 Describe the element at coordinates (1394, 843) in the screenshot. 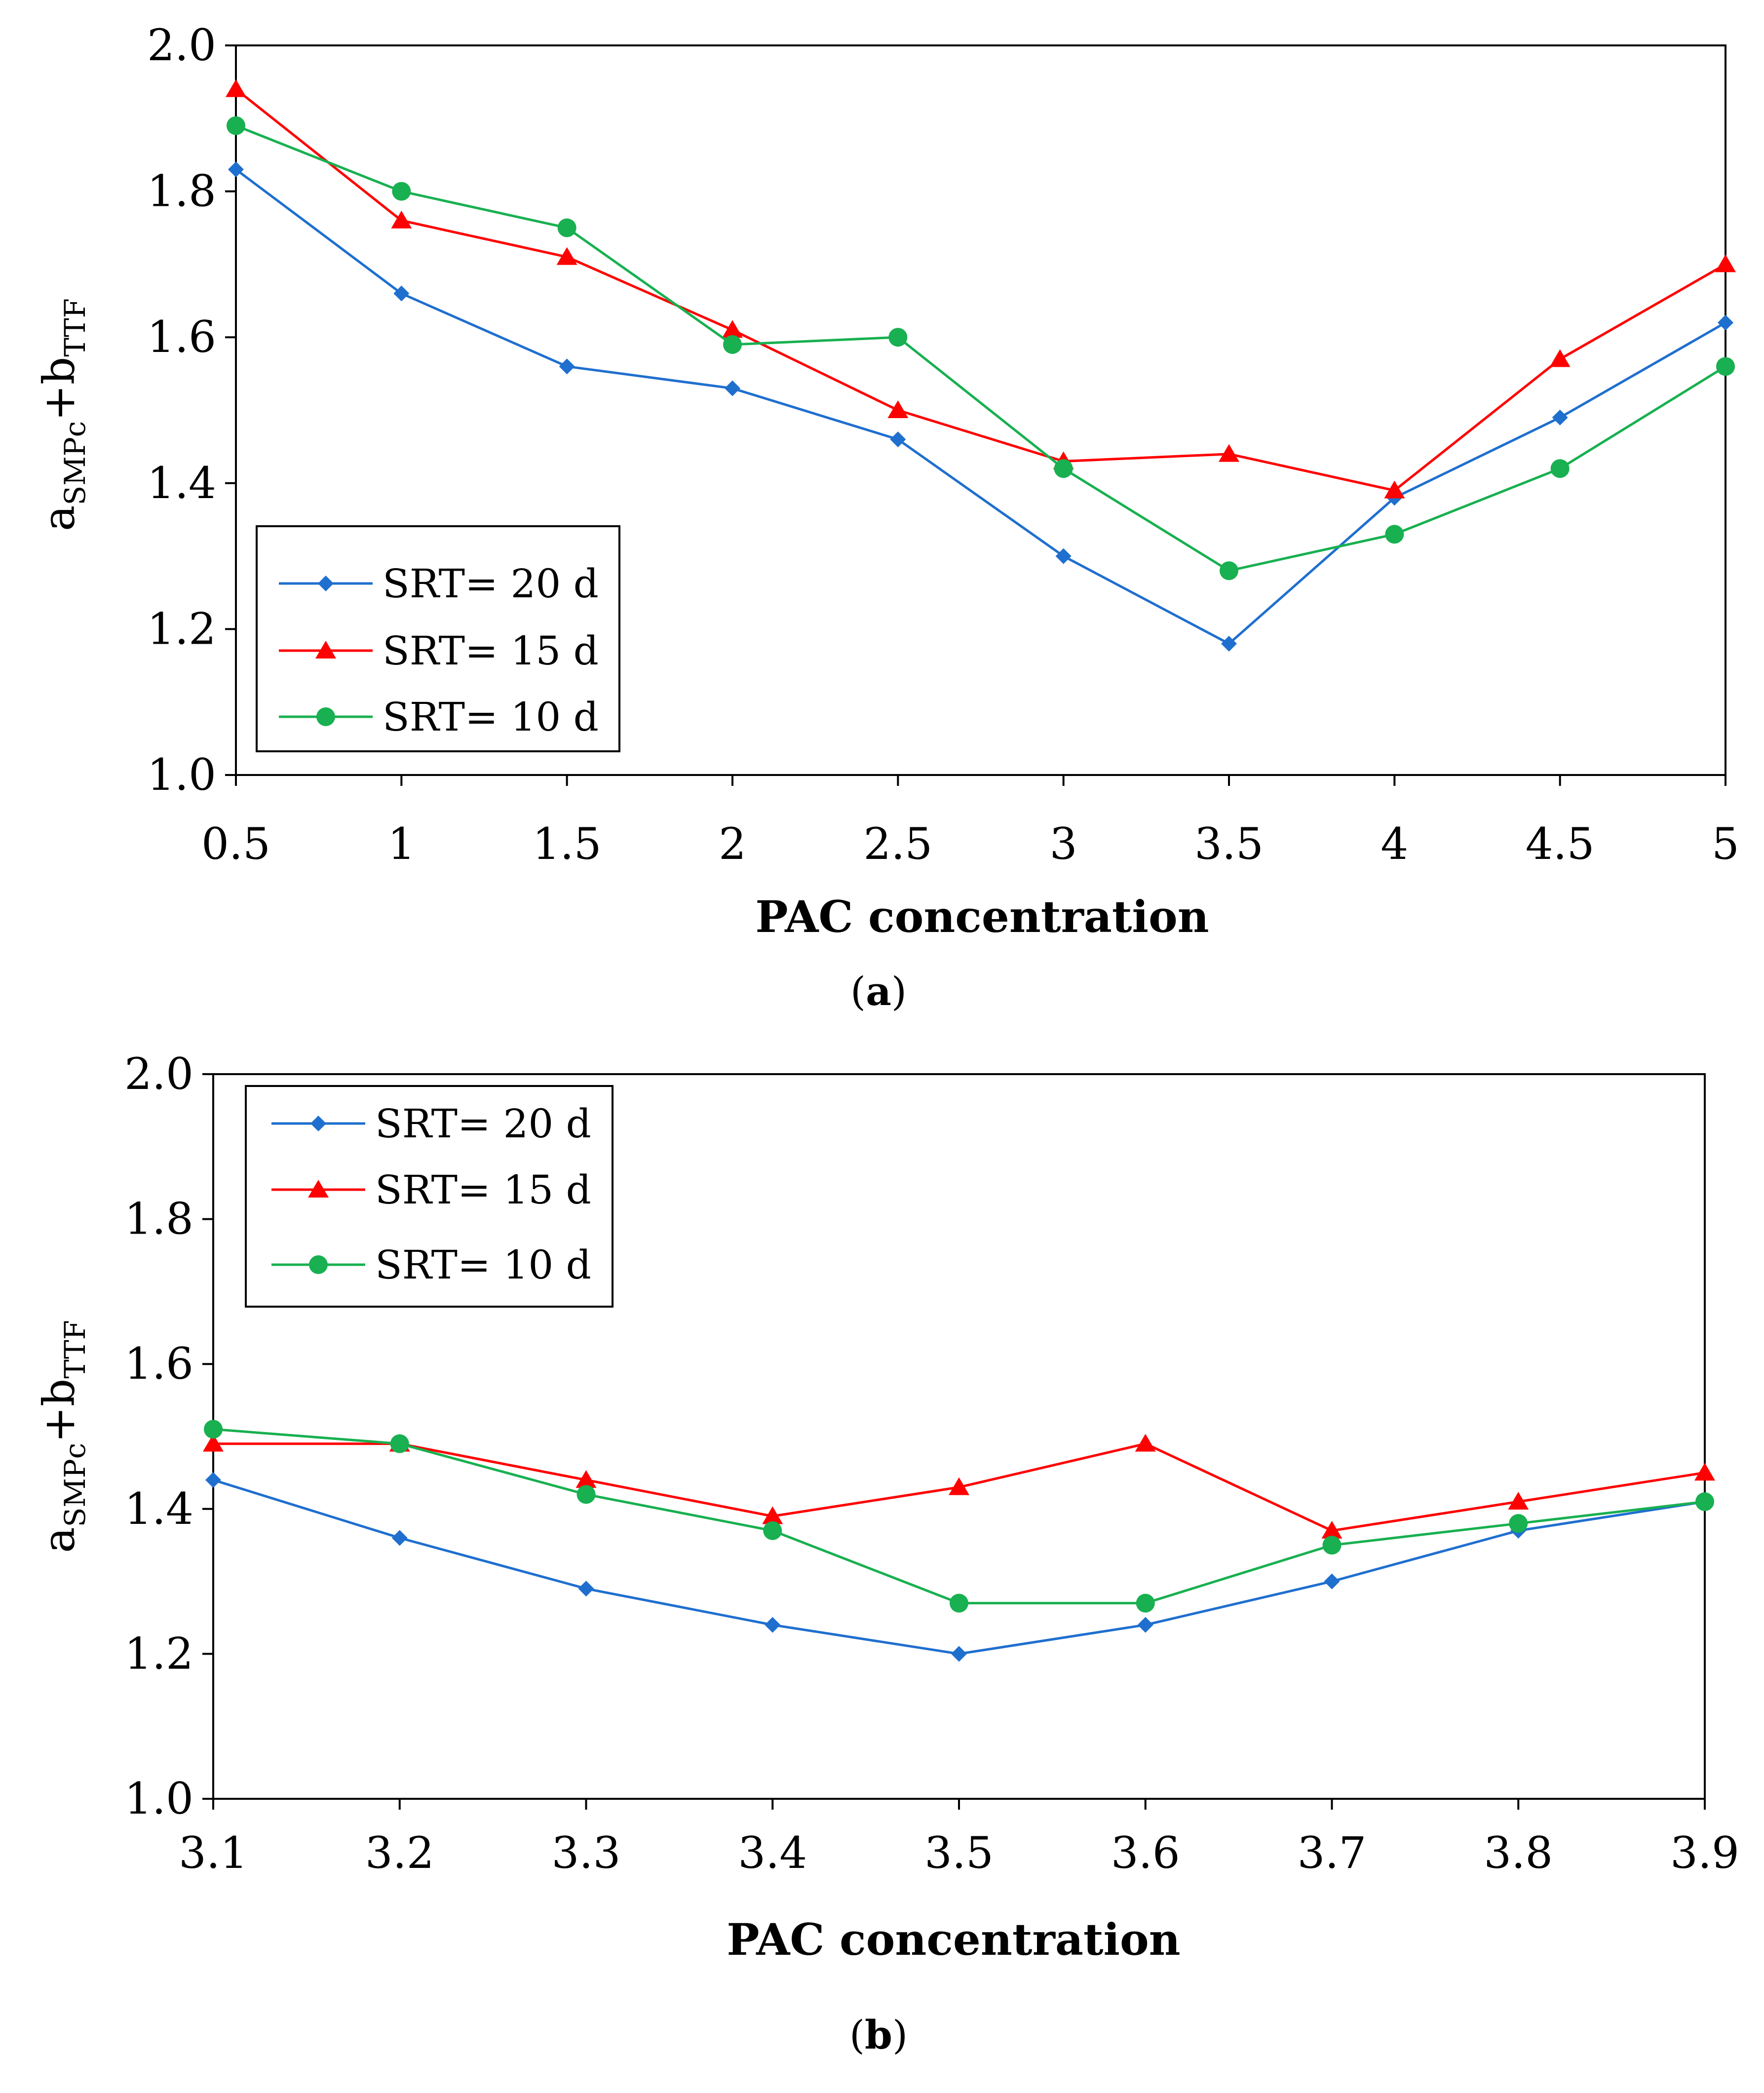

I see `chart-a-x-tick-label: 4` at that location.